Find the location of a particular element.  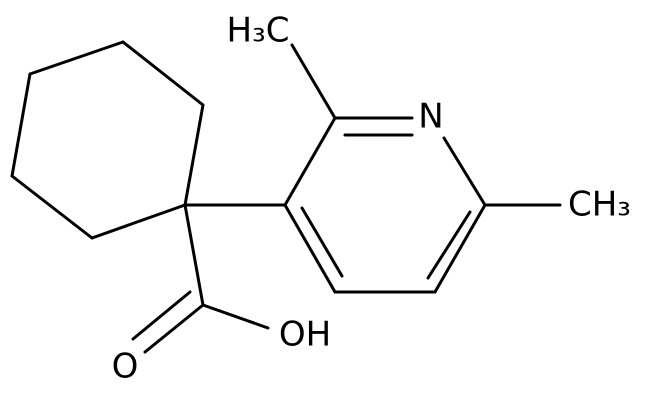

atom-label: N is located at coordinates (430, 117).